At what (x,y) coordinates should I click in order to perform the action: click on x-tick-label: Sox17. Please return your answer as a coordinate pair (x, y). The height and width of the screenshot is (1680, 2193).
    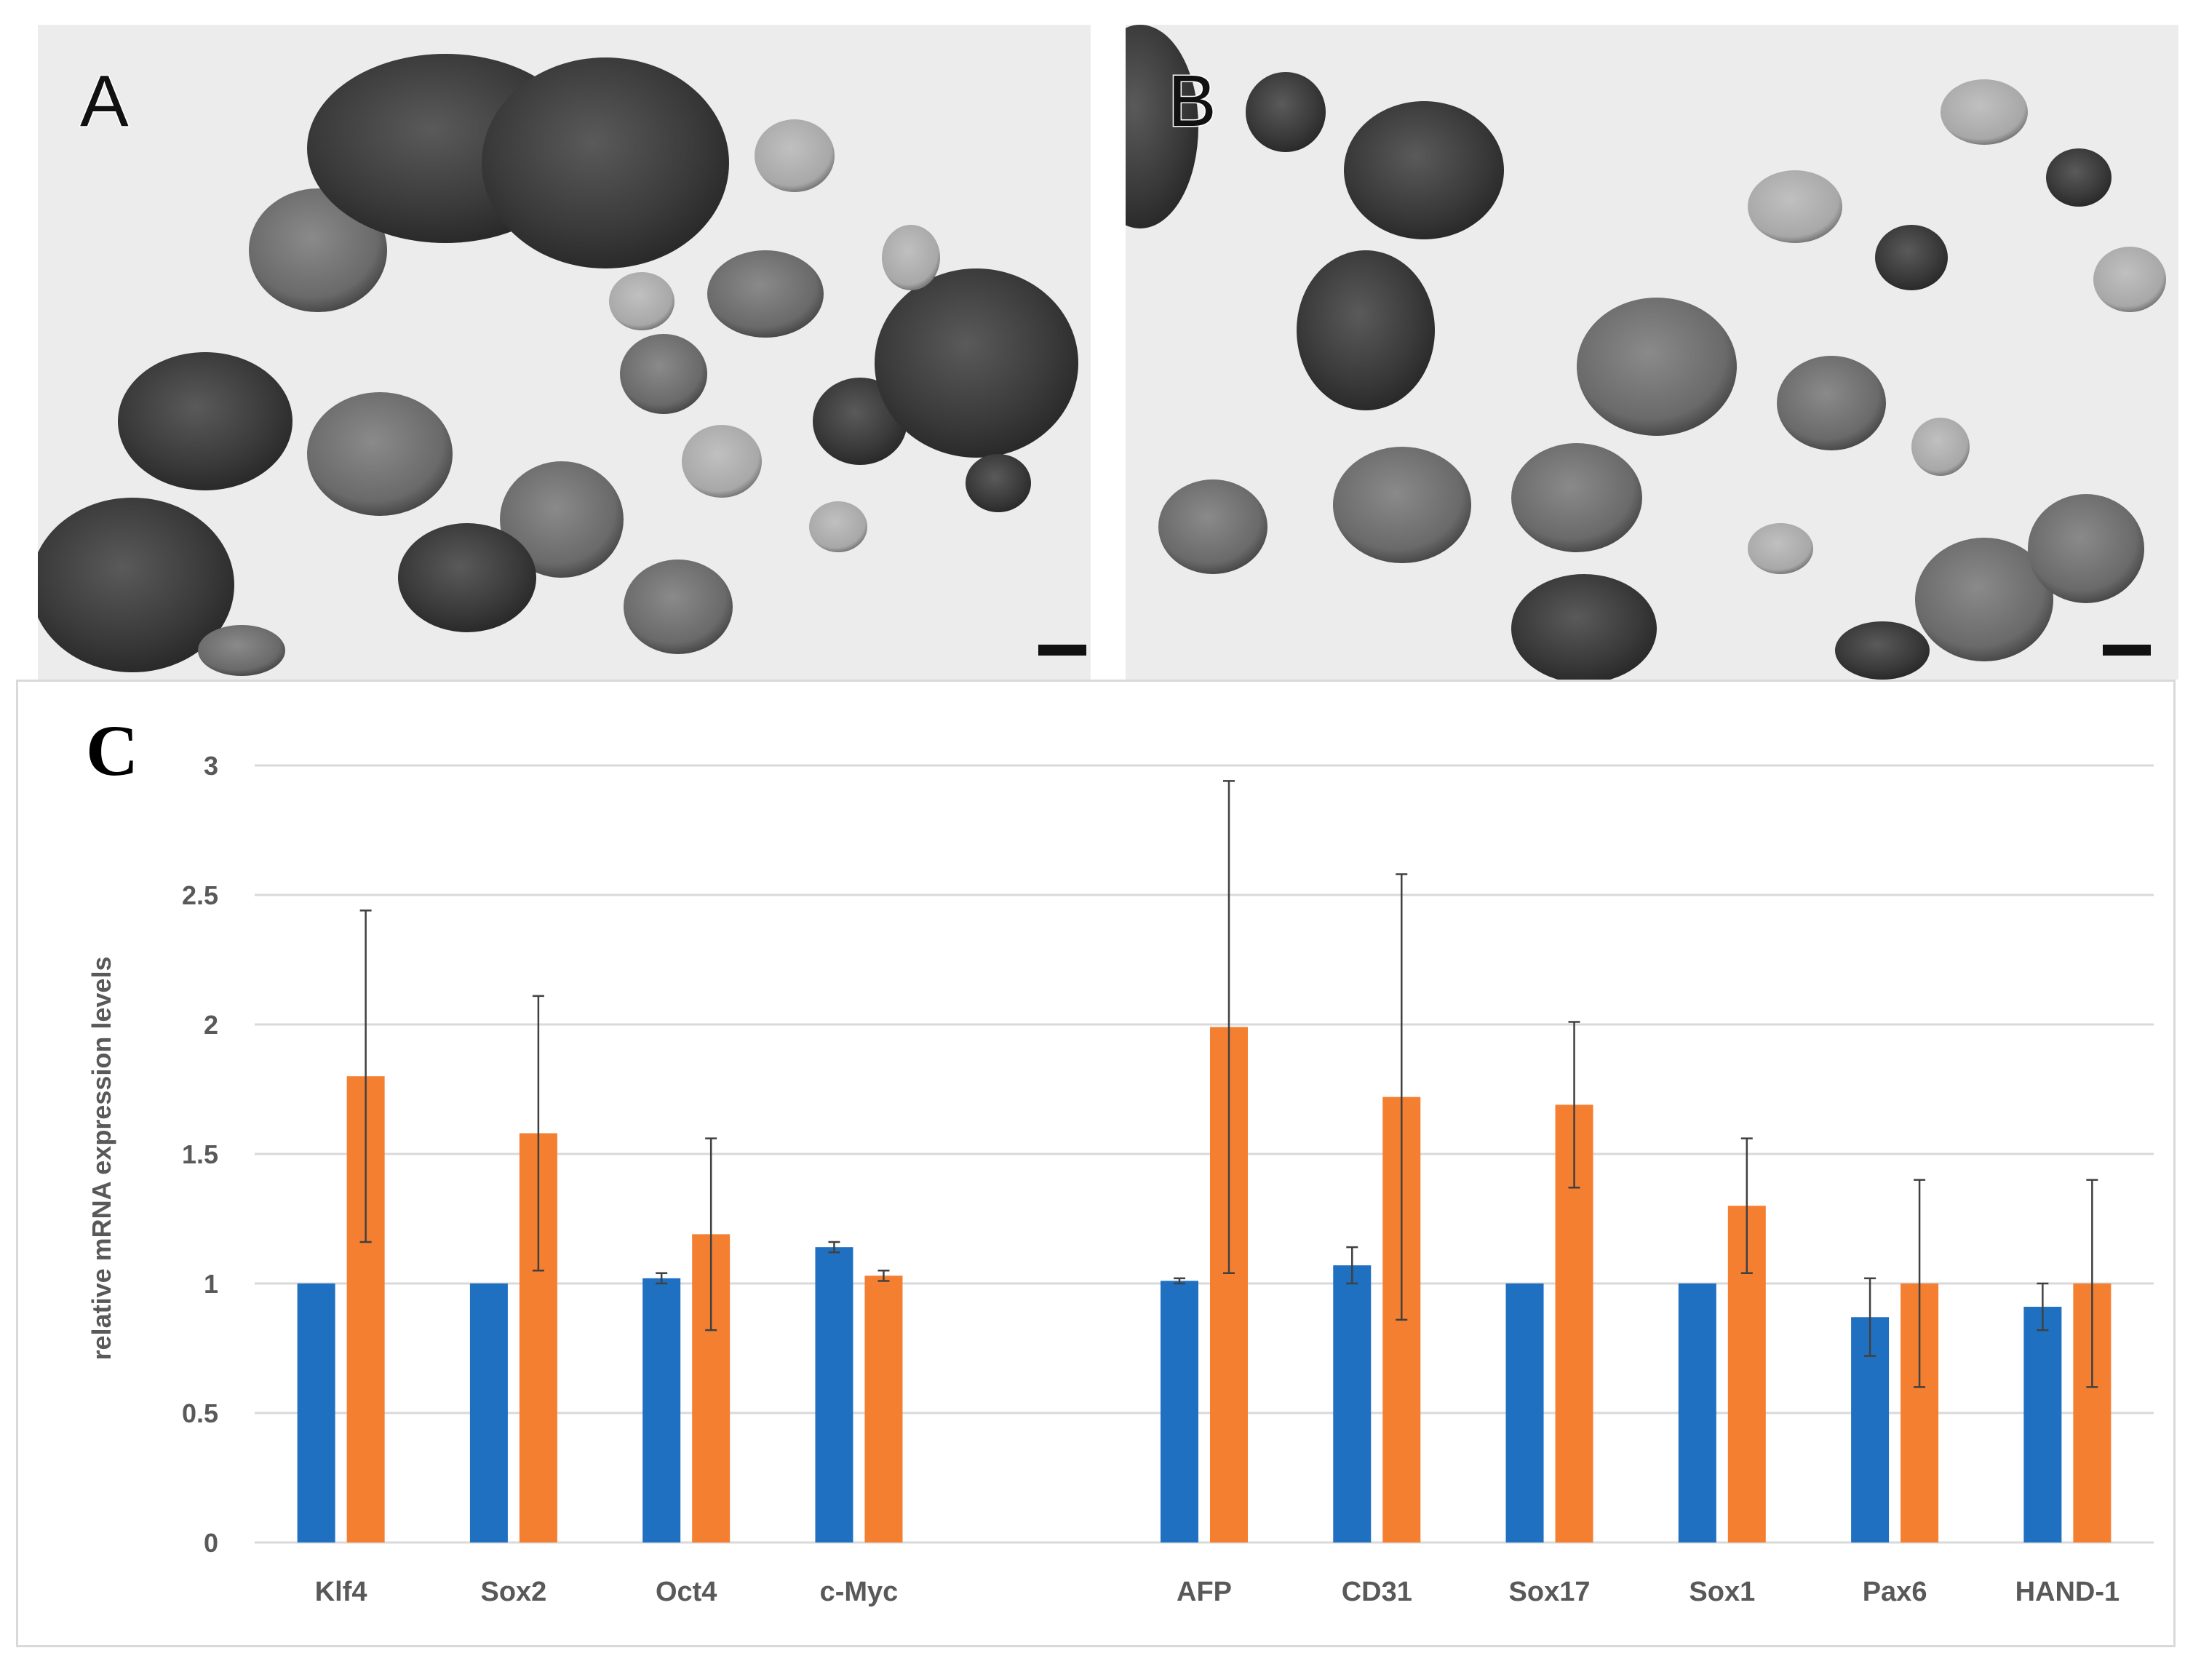
    Looking at the image, I should click on (1550, 1592).